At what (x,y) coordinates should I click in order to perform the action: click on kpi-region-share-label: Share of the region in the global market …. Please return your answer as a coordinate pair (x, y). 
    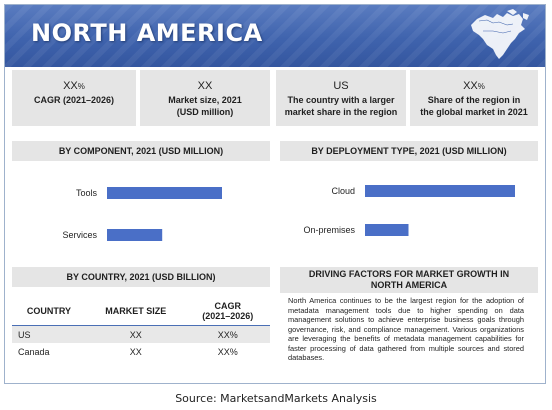
    Looking at the image, I should click on (474, 106).